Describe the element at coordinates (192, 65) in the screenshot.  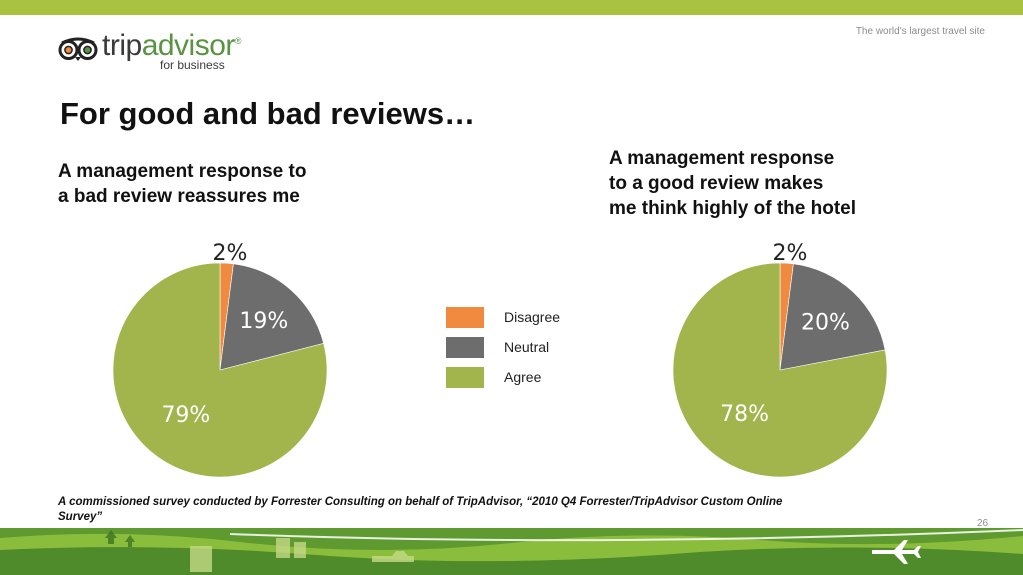
I see `logo-subtitle: for business` at that location.